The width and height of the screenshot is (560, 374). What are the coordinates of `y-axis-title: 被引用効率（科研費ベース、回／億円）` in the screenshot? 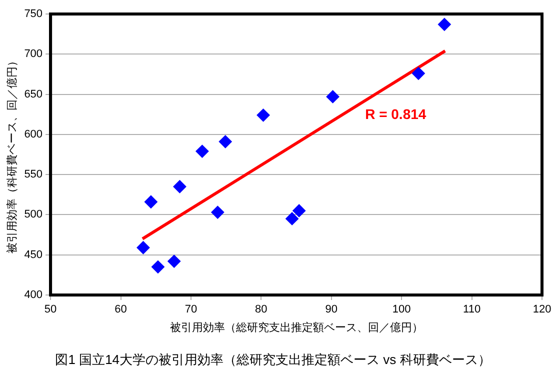 It's located at (12, 155).